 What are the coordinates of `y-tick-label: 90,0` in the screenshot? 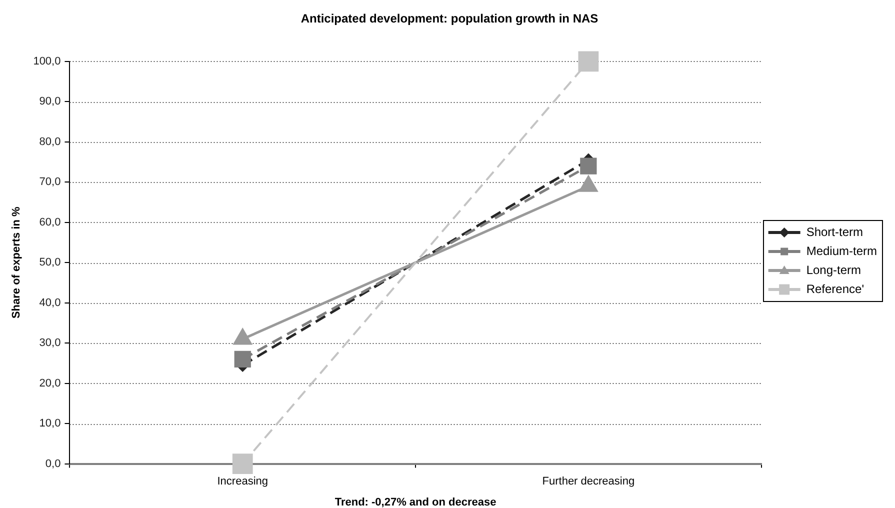 It's located at (50, 102).